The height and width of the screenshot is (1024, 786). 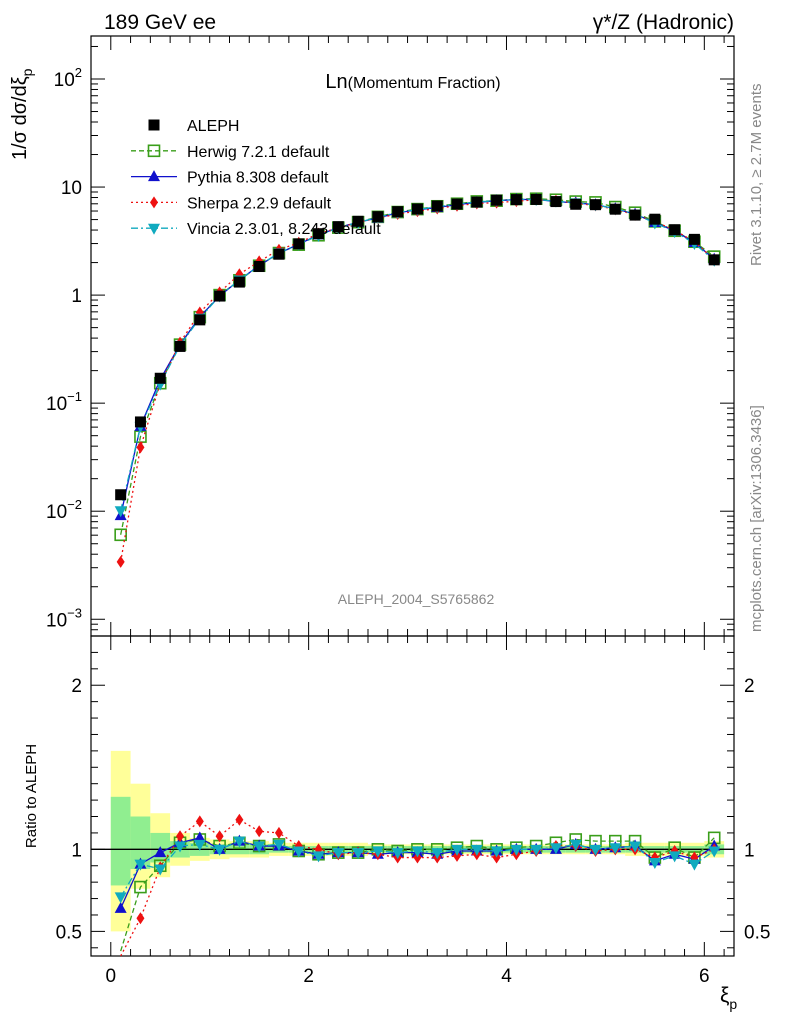 What do you see at coordinates (22, 114) in the screenshot?
I see `main-y-axis-label: 1/σ dσ/dξp` at bounding box center [22, 114].